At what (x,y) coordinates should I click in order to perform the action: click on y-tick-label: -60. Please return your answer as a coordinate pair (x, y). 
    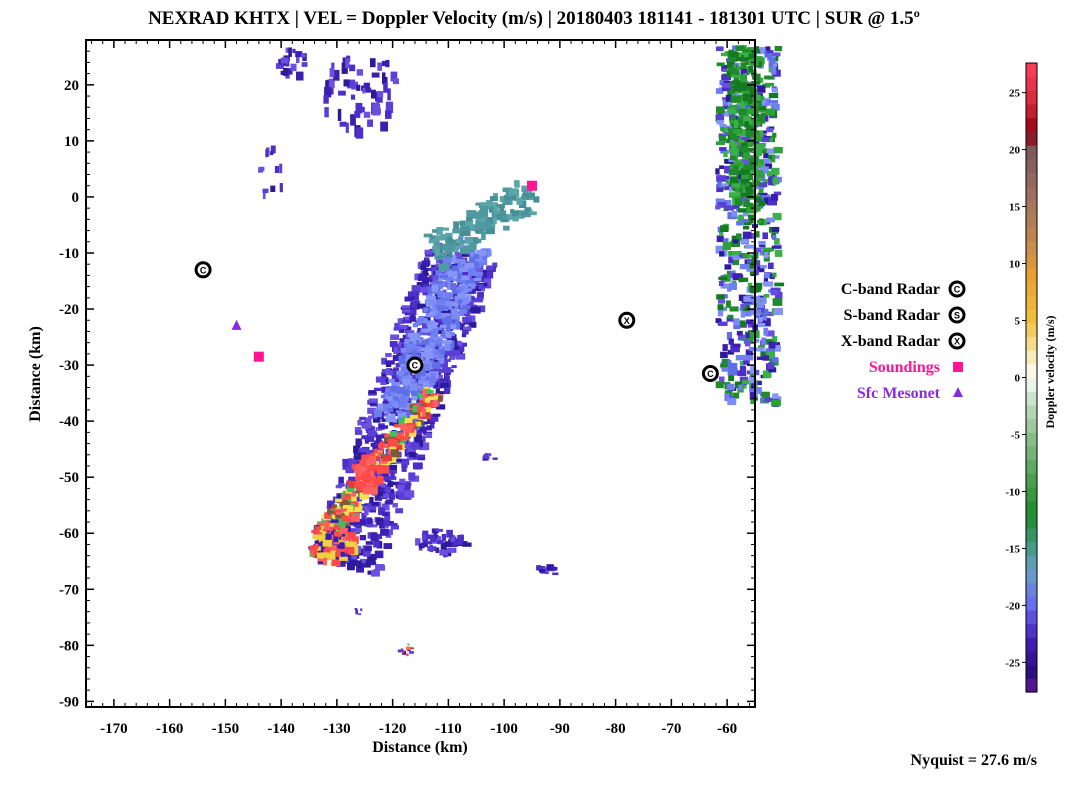
    Looking at the image, I should click on (69, 534).